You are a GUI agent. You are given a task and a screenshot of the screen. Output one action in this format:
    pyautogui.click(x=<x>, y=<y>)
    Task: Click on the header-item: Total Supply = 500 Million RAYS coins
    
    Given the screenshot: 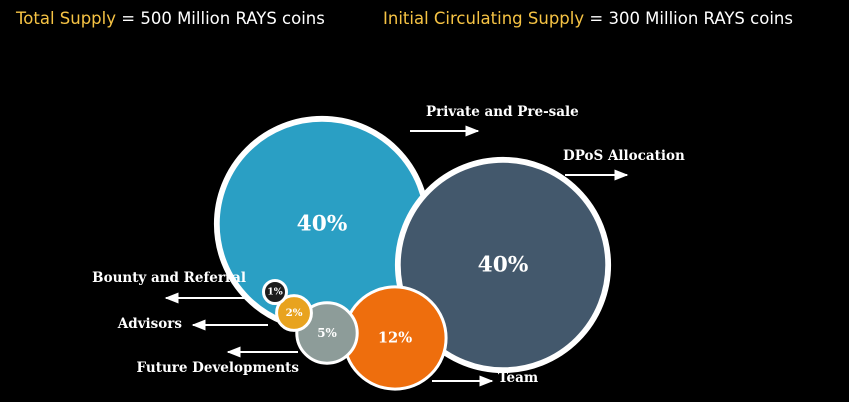 What is the action you would take?
    pyautogui.click(x=170, y=18)
    